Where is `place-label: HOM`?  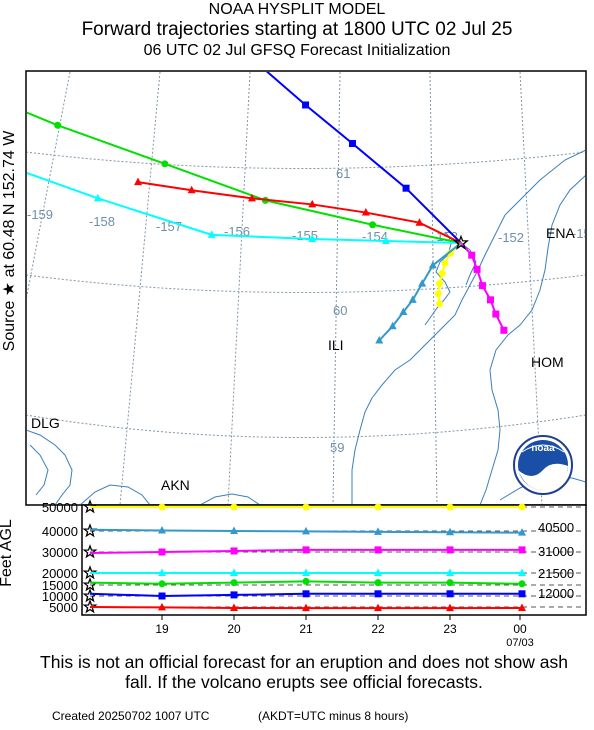 place-label: HOM is located at coordinates (547, 362).